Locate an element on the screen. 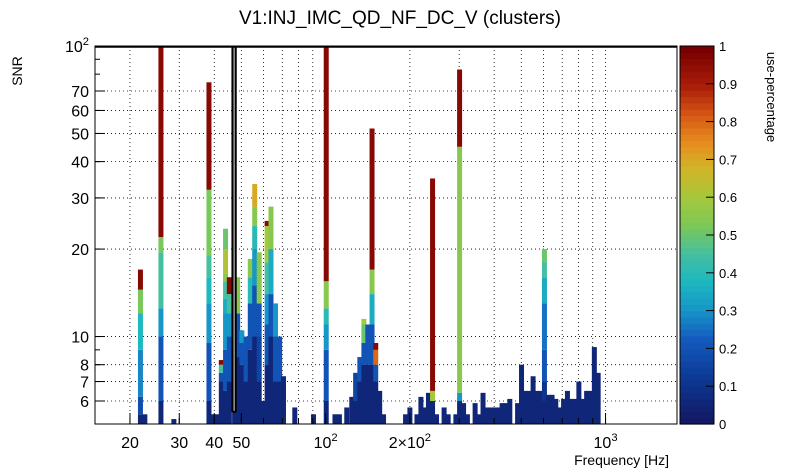 The image size is (805, 472). y-axis-label: SNR is located at coordinates (17, 71).